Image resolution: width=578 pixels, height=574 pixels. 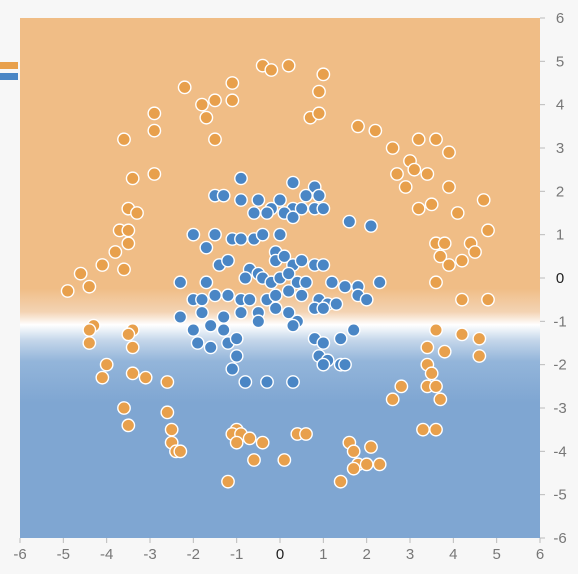 What do you see at coordinates (63, 554) in the screenshot?
I see `x-tick-label: -5` at bounding box center [63, 554].